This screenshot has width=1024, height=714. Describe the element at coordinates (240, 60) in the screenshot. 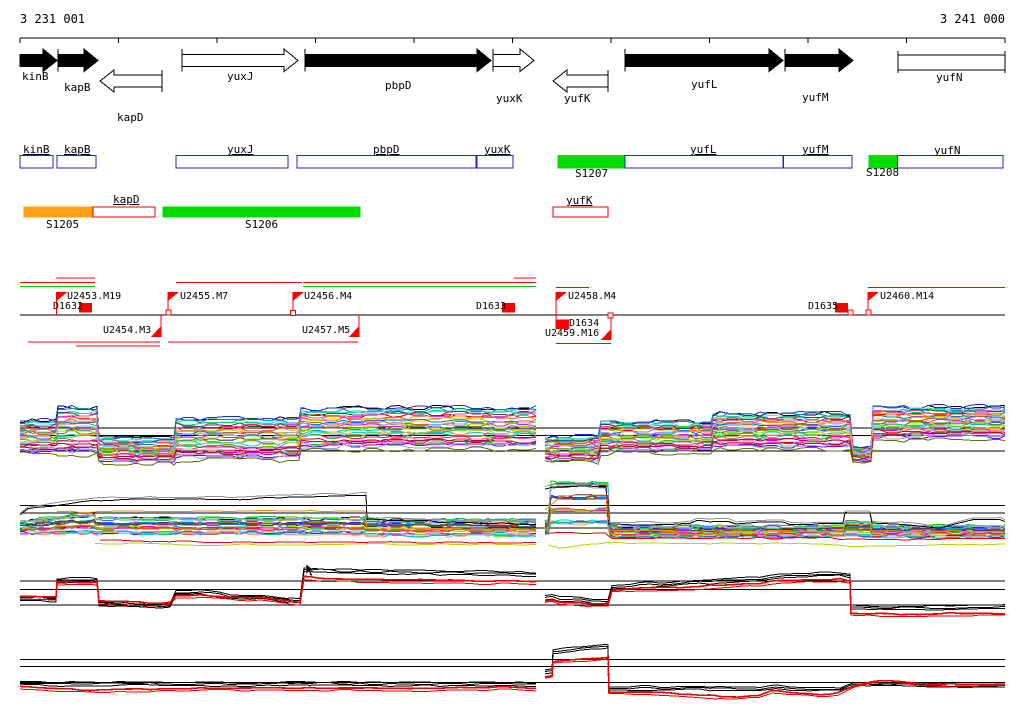

I see `gene-arrow-yuxJ` at that location.